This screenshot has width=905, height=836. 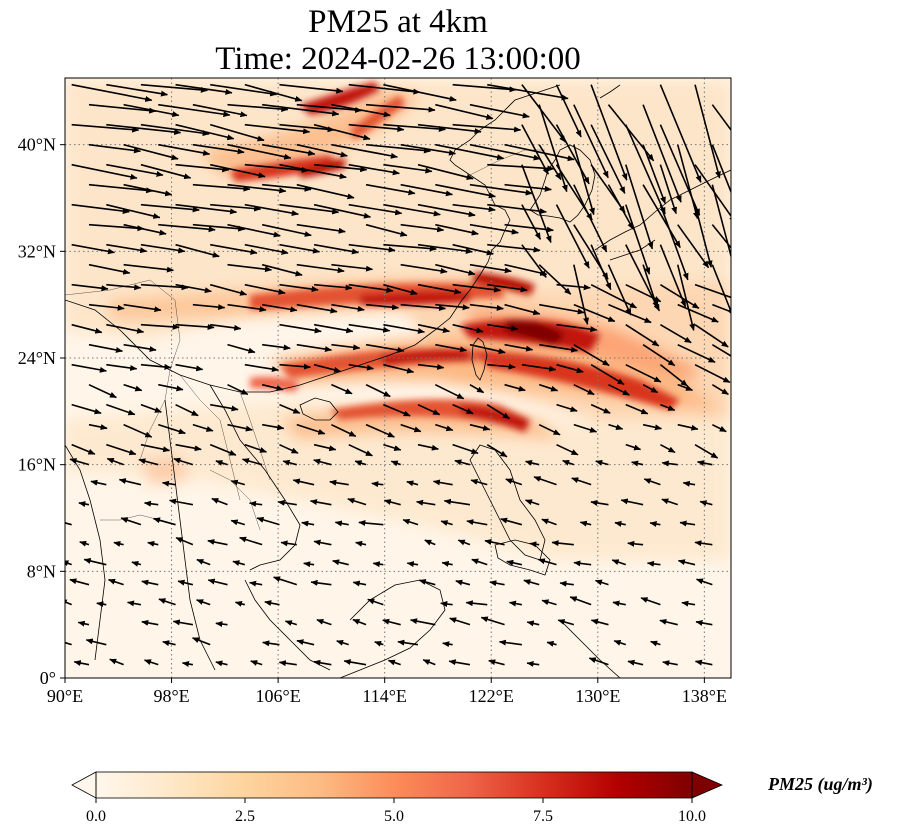 What do you see at coordinates (65, 696) in the screenshot?
I see `x-tick-label: 90°E` at bounding box center [65, 696].